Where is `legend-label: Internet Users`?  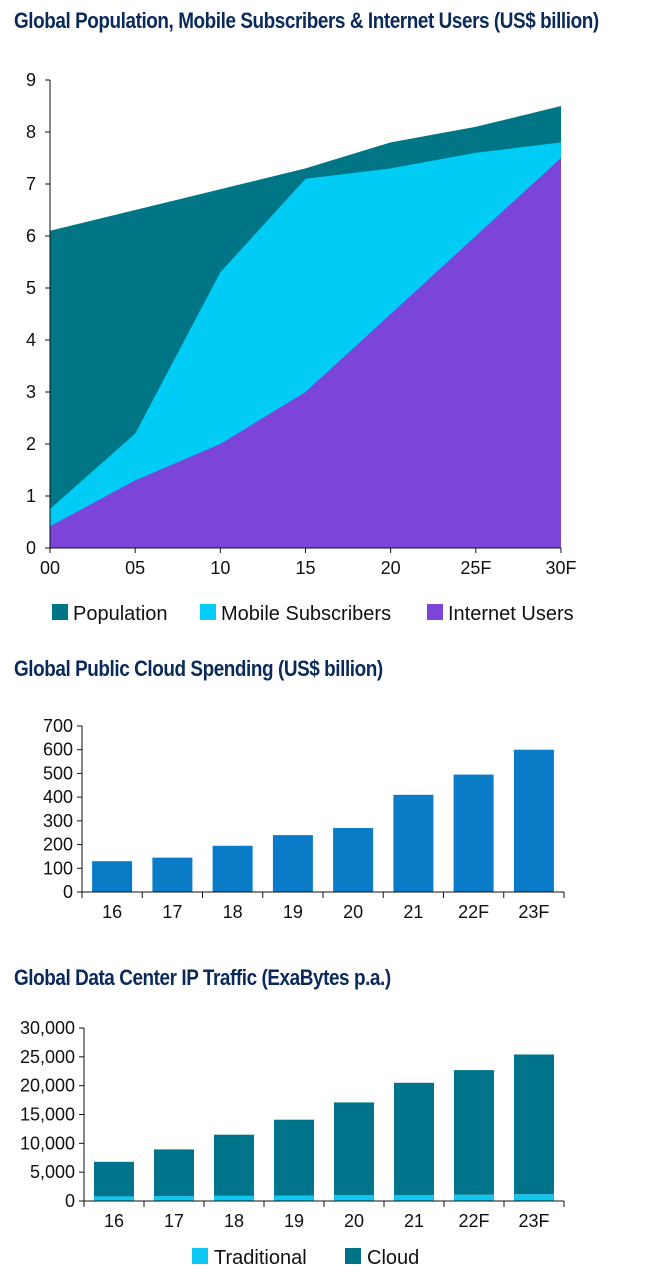
legend-label: Internet Users is located at coordinates (511, 614).